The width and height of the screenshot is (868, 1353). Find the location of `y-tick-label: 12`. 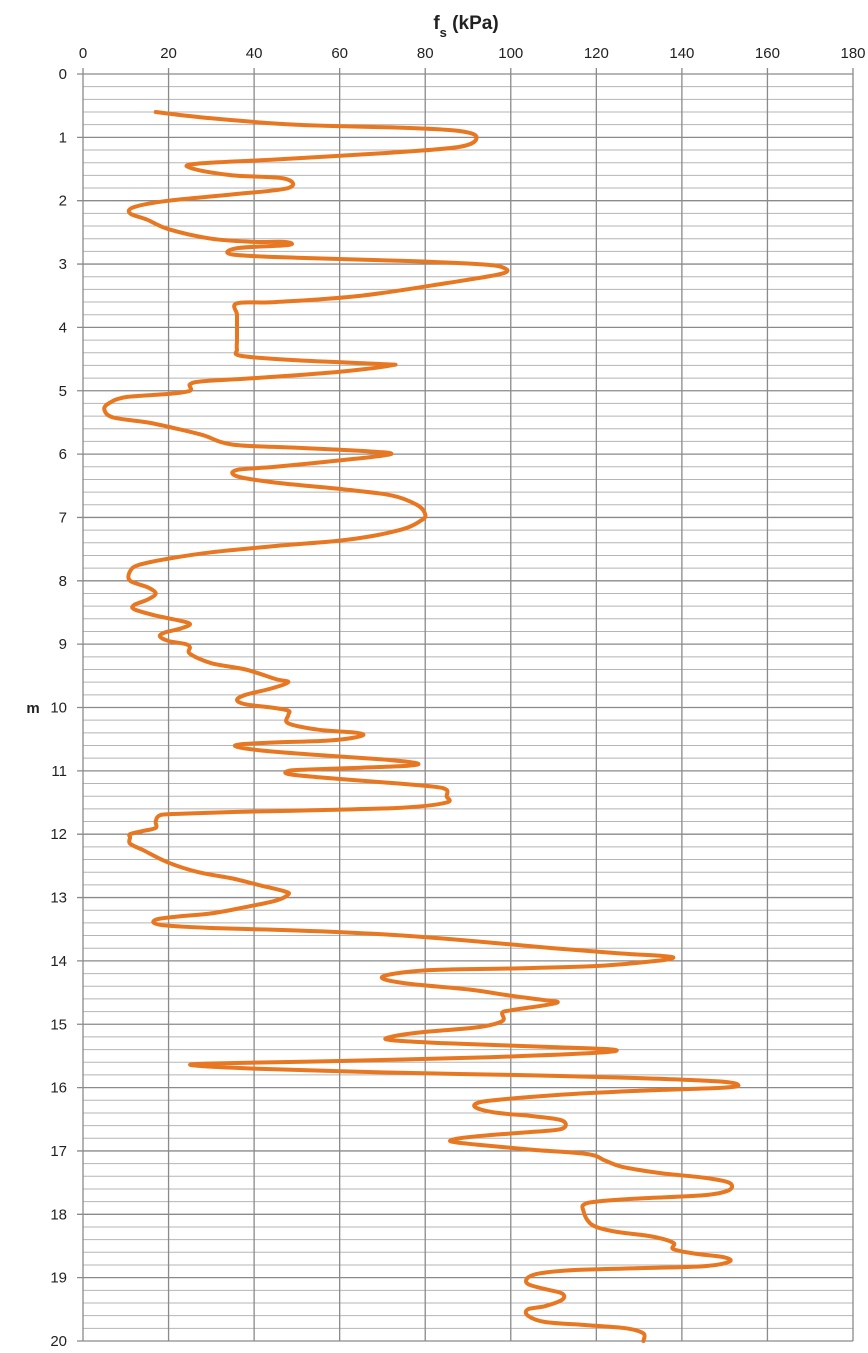

y-tick-label: 12 is located at coordinates (58, 834).